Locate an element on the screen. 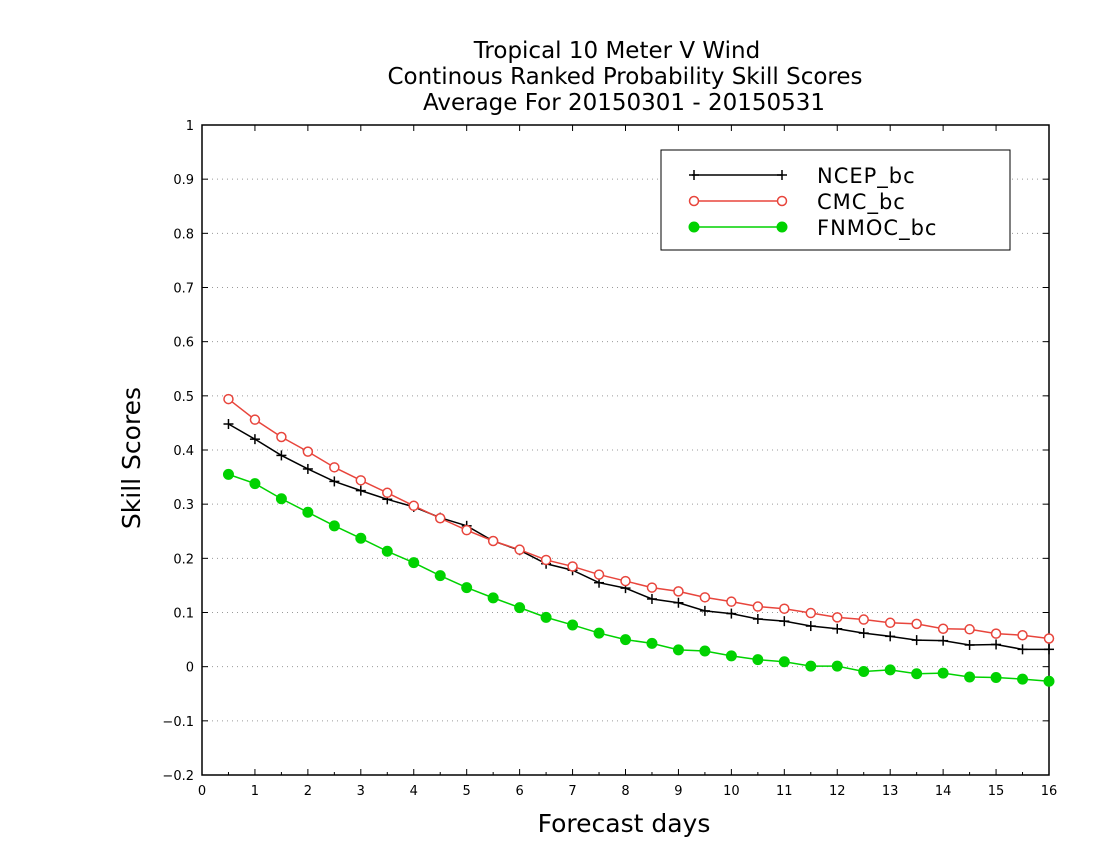  x-tick-label: 3 is located at coordinates (361, 791).